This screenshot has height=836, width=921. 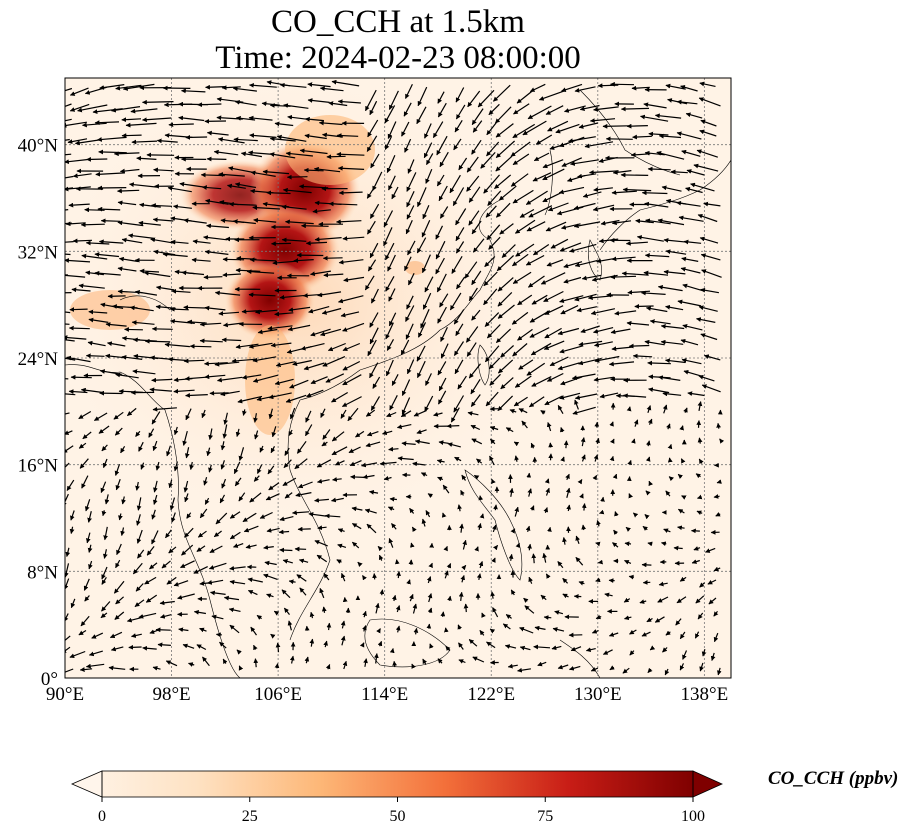 I want to click on latitude-tick-labels: 0° 8°N 16°N 24°N 32°N 40°N, so click(x=38, y=413).